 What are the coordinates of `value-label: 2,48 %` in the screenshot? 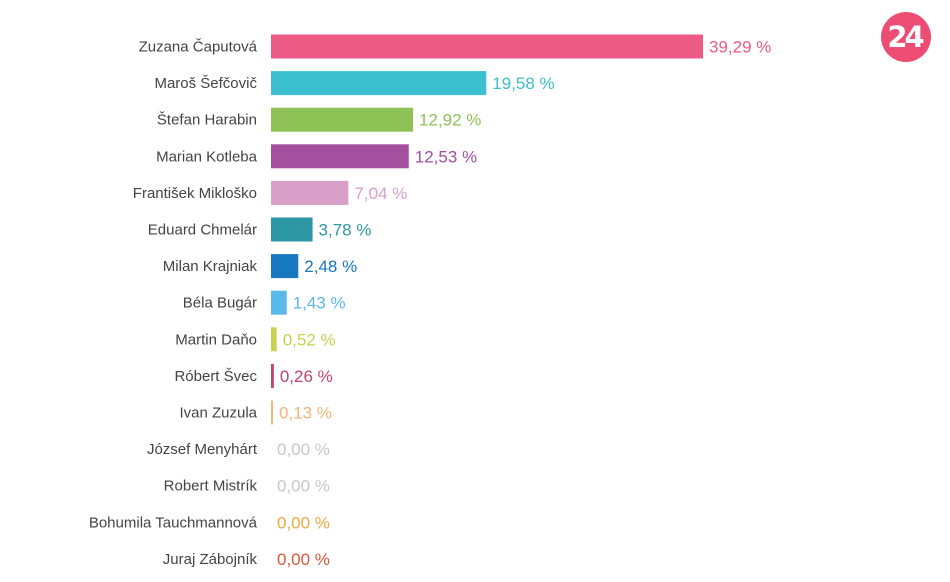 It's located at (330, 266).